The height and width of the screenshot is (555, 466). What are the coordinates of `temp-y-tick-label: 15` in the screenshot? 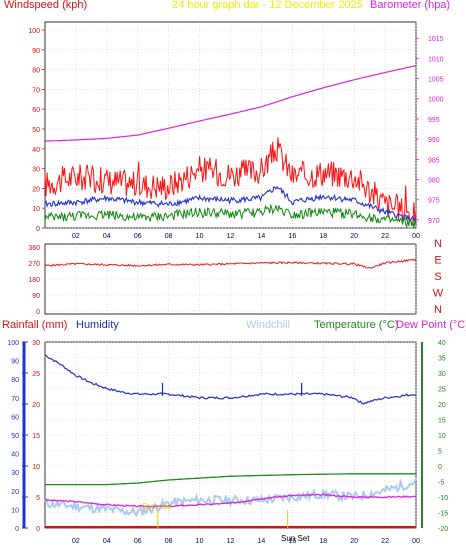 It's located at (442, 421).